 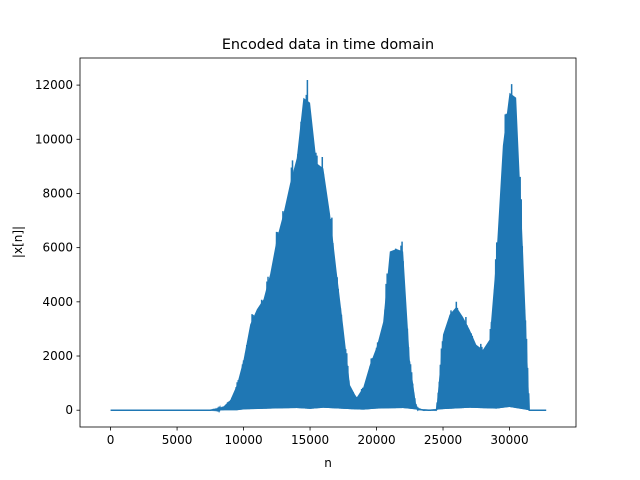 I want to click on chart-title: Encoded data in time domain, so click(x=328, y=45).